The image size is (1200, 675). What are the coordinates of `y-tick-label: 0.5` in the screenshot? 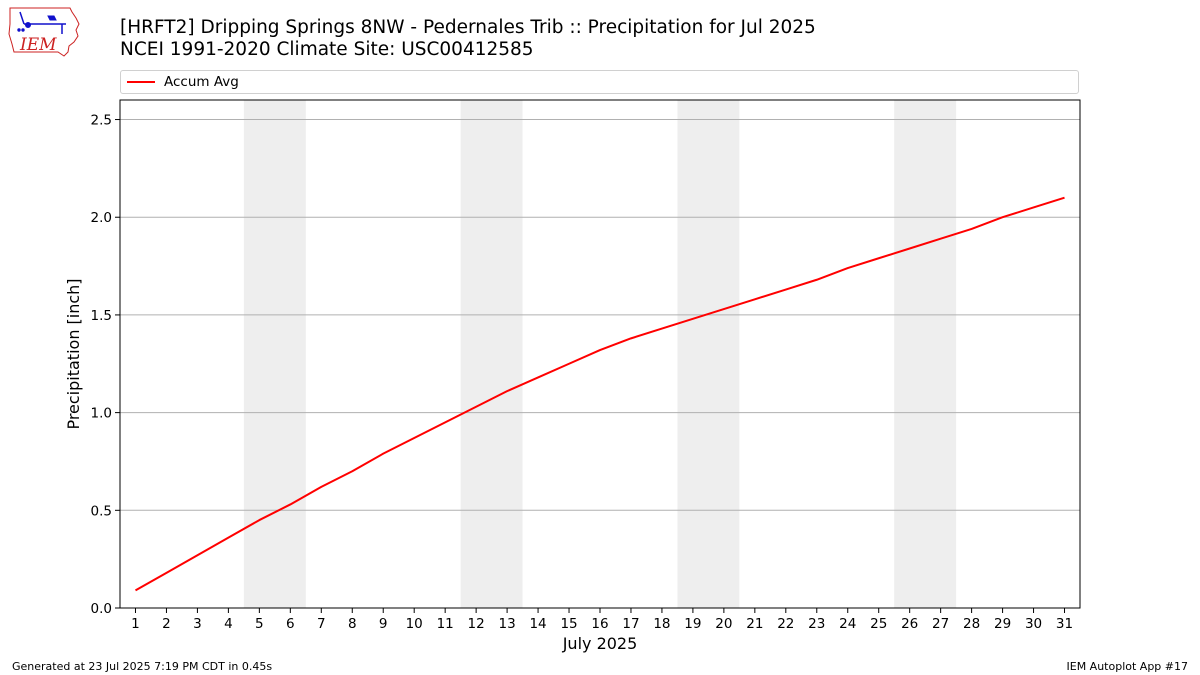 It's located at (101, 511).